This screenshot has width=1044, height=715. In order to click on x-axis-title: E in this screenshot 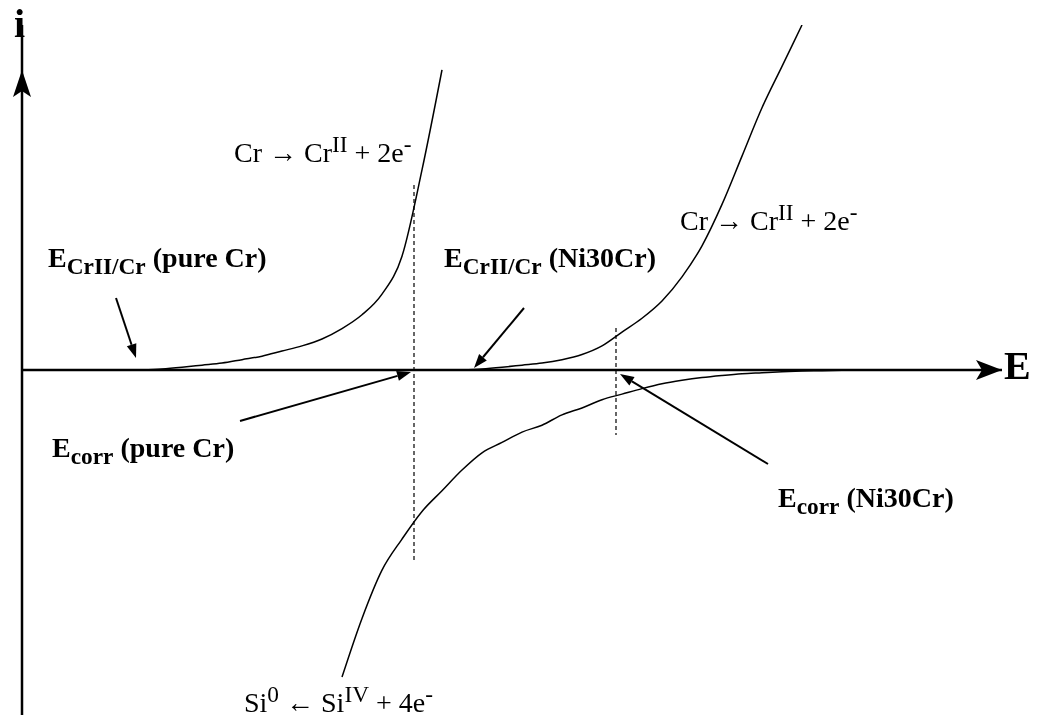, I will do `click(1017, 365)`.